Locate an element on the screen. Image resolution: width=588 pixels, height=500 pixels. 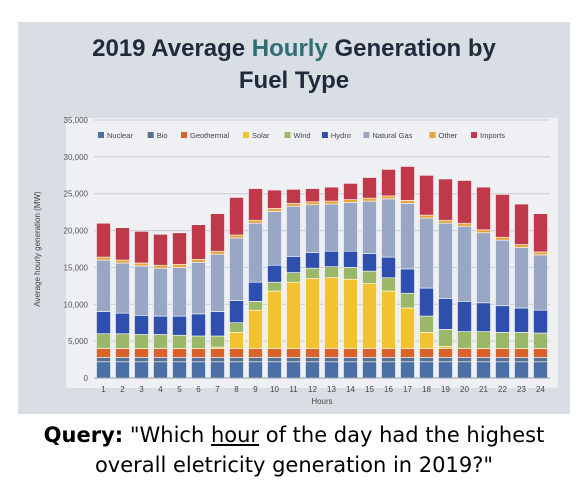
y-tick-label: 25,000 is located at coordinates (76, 194).